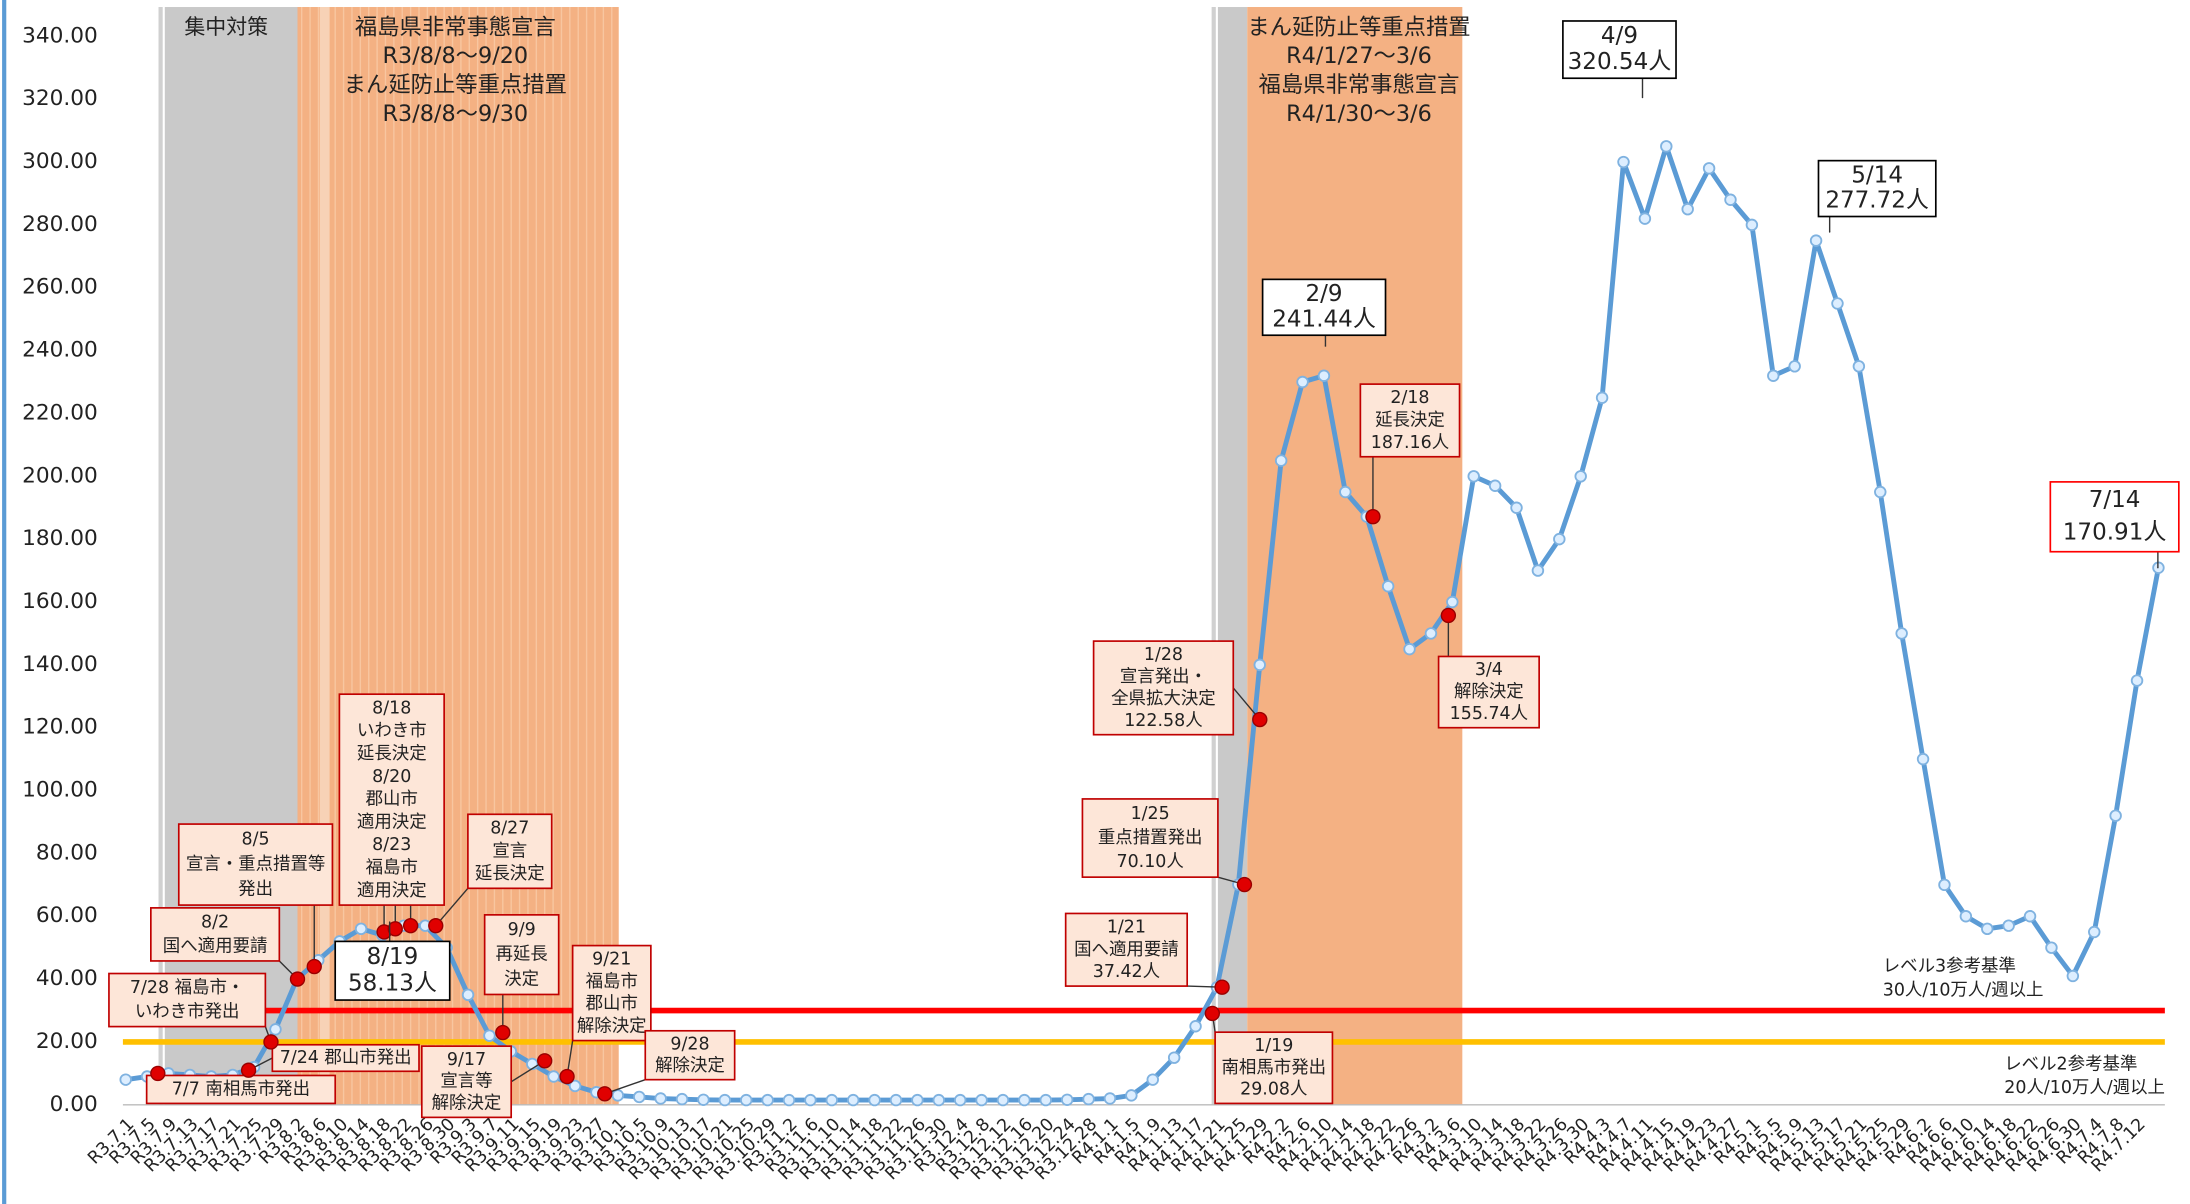  What do you see at coordinates (1489, 714) in the screenshot?
I see `annotation-text: 155.74人` at bounding box center [1489, 714].